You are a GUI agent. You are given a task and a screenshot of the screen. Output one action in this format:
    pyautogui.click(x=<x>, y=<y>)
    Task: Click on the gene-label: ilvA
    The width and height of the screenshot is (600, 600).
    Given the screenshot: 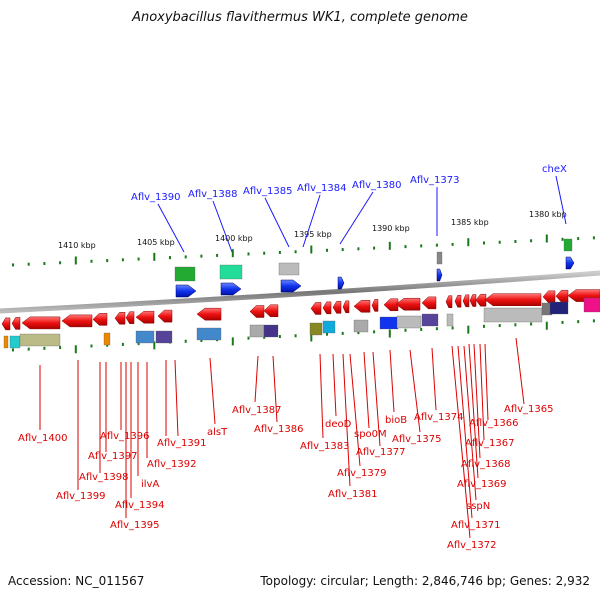 What is the action you would take?
    pyautogui.click(x=150, y=484)
    